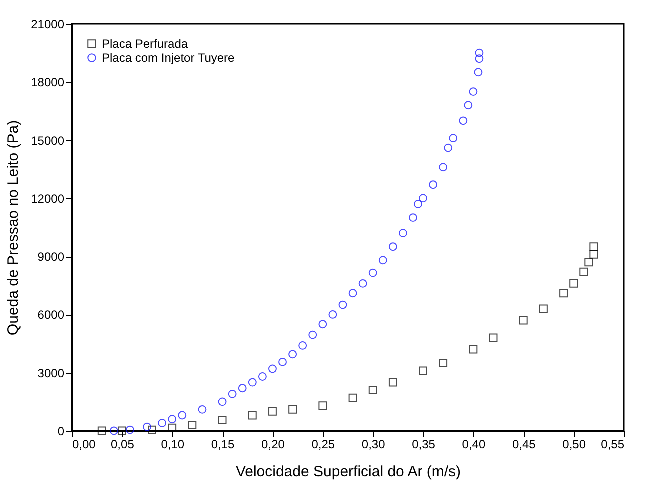  What do you see at coordinates (223, 445) in the screenshot?
I see `x-tick-label: 0,15` at bounding box center [223, 445].